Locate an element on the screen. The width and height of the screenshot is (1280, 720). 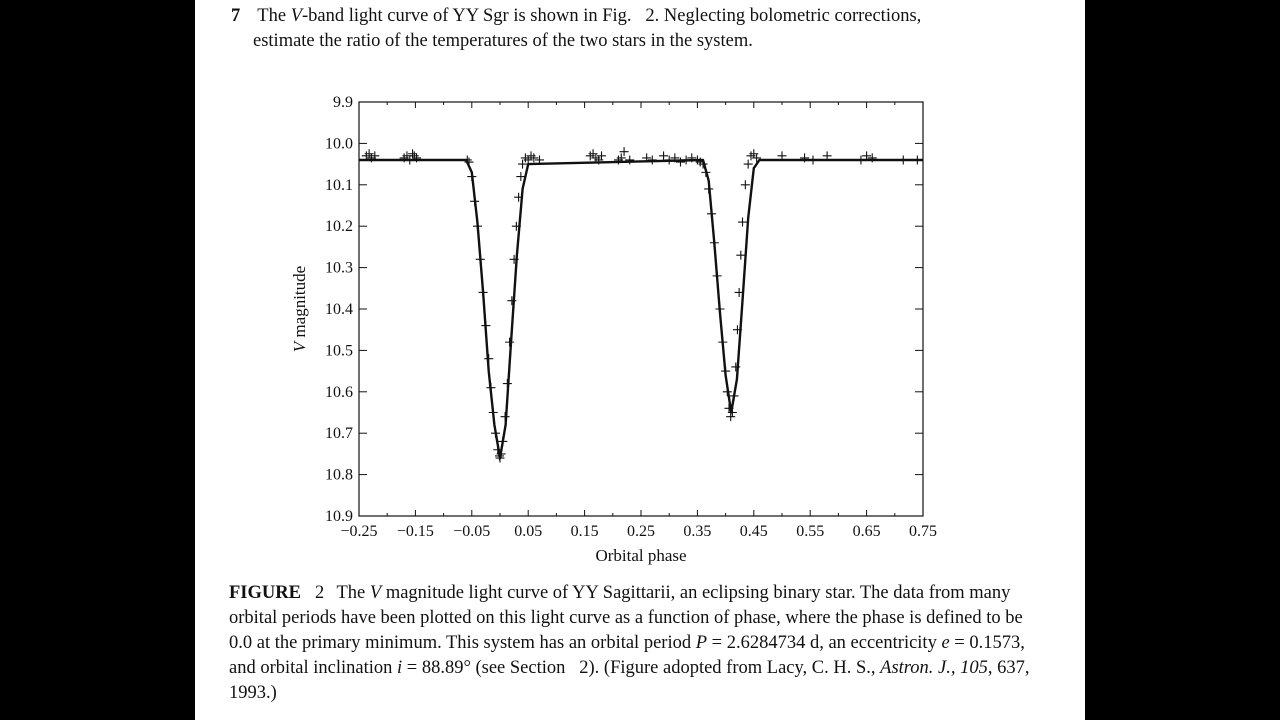
x-tick-label: 0.35 is located at coordinates (697, 531).